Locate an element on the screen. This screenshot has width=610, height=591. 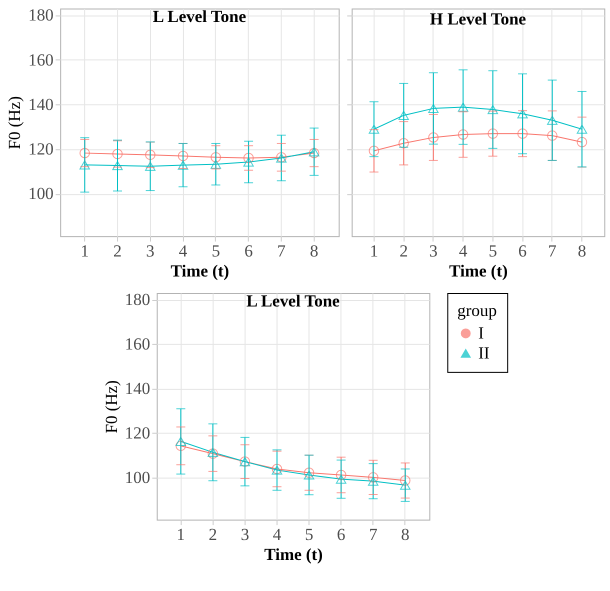
legend-title: group is located at coordinates (477, 310).